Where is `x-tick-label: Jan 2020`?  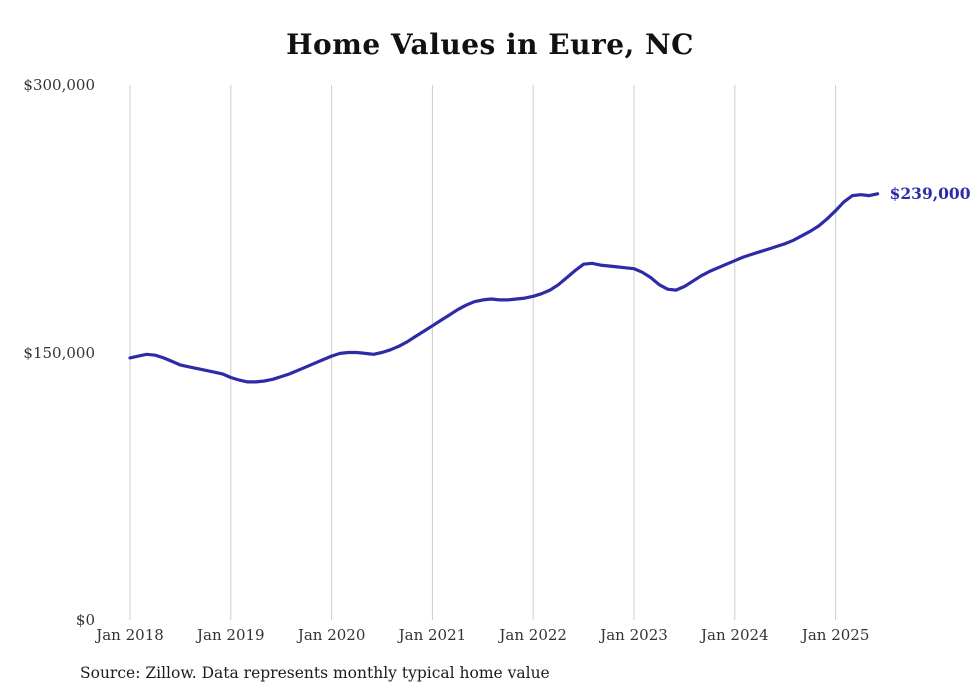 x-tick-label: Jan 2020 is located at coordinates (331, 635).